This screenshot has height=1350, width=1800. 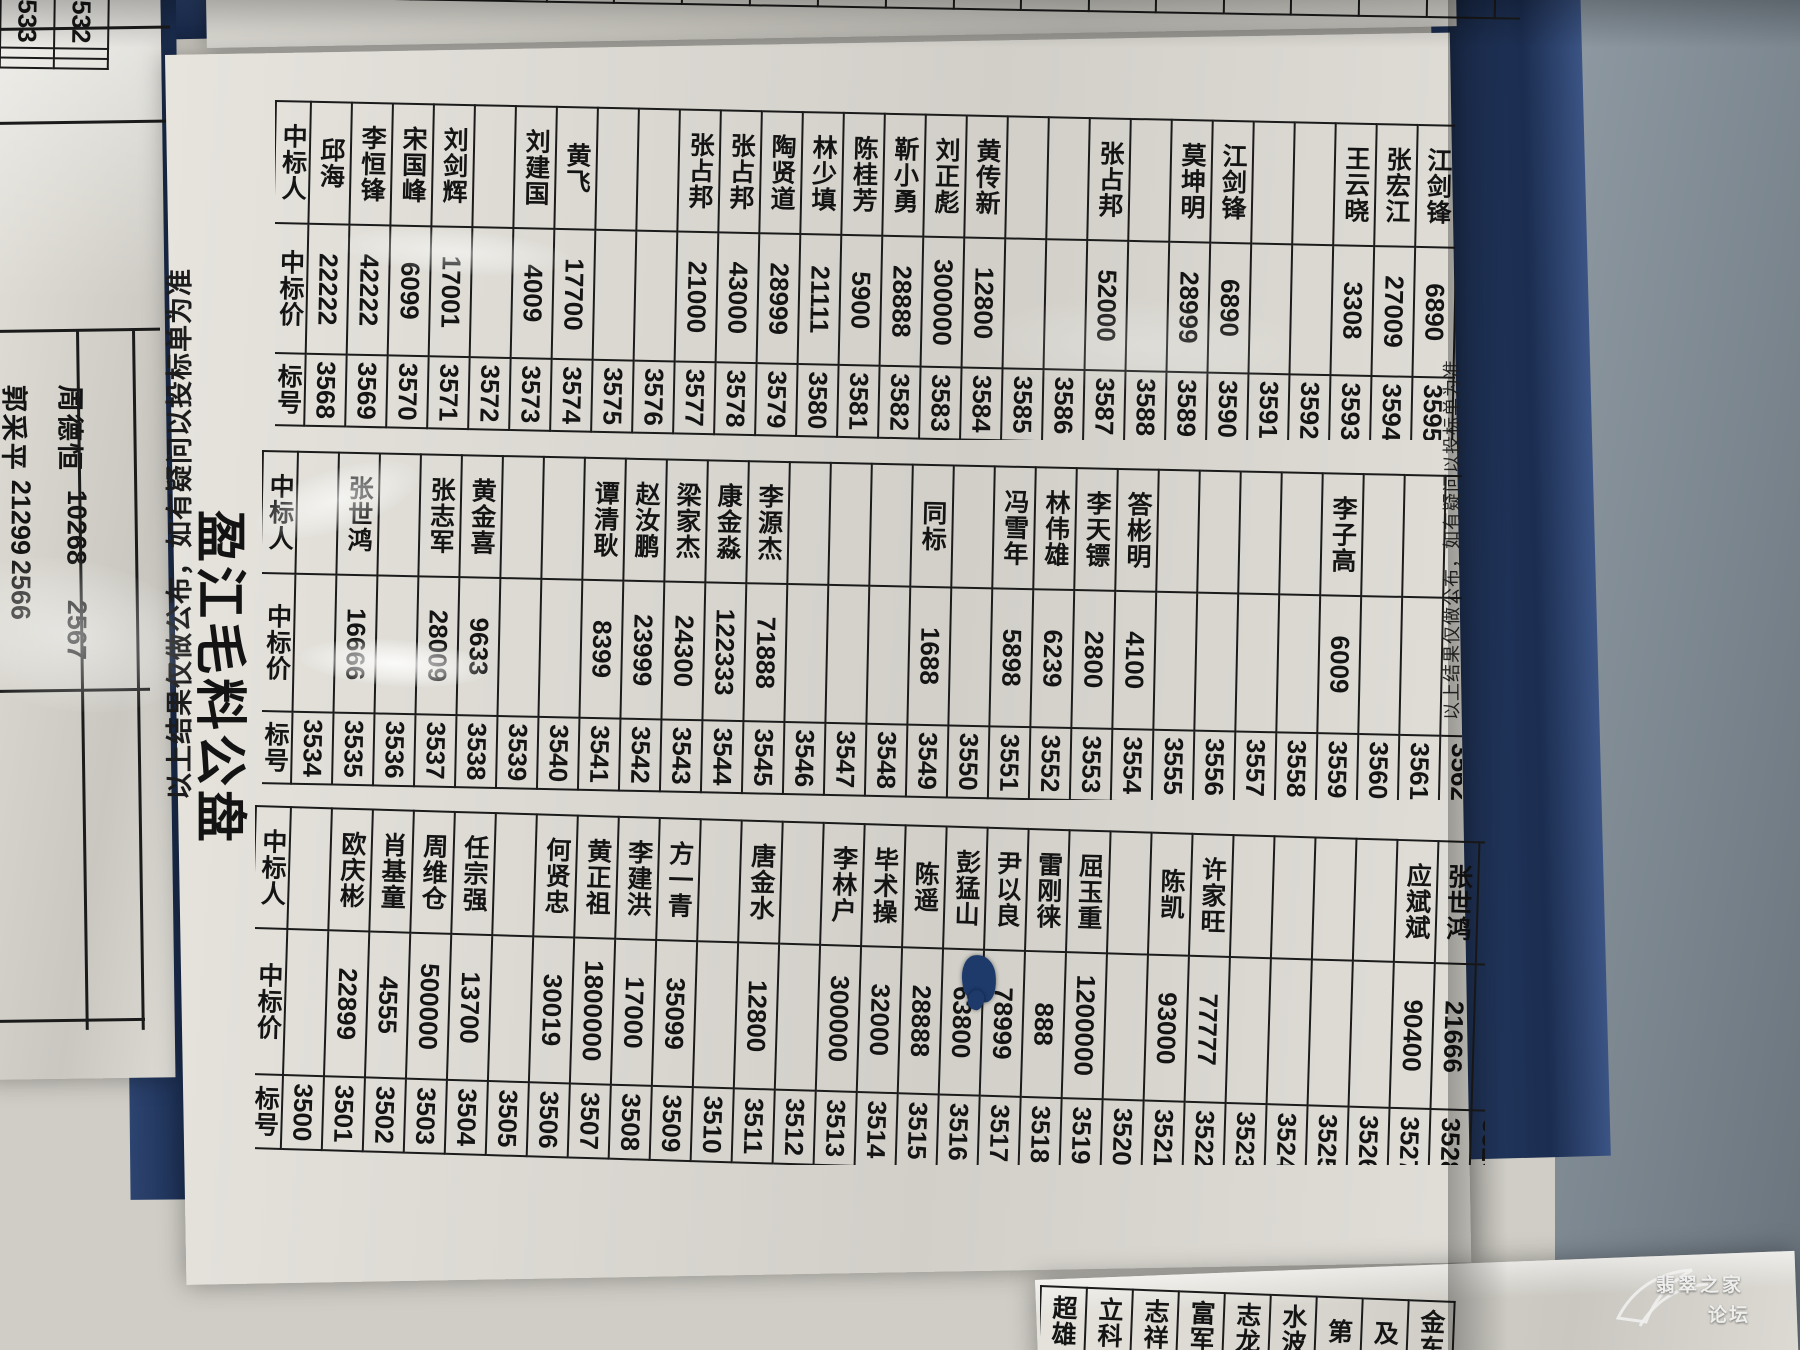 I want to click on cell-no: 3590, so click(x=1227, y=406).